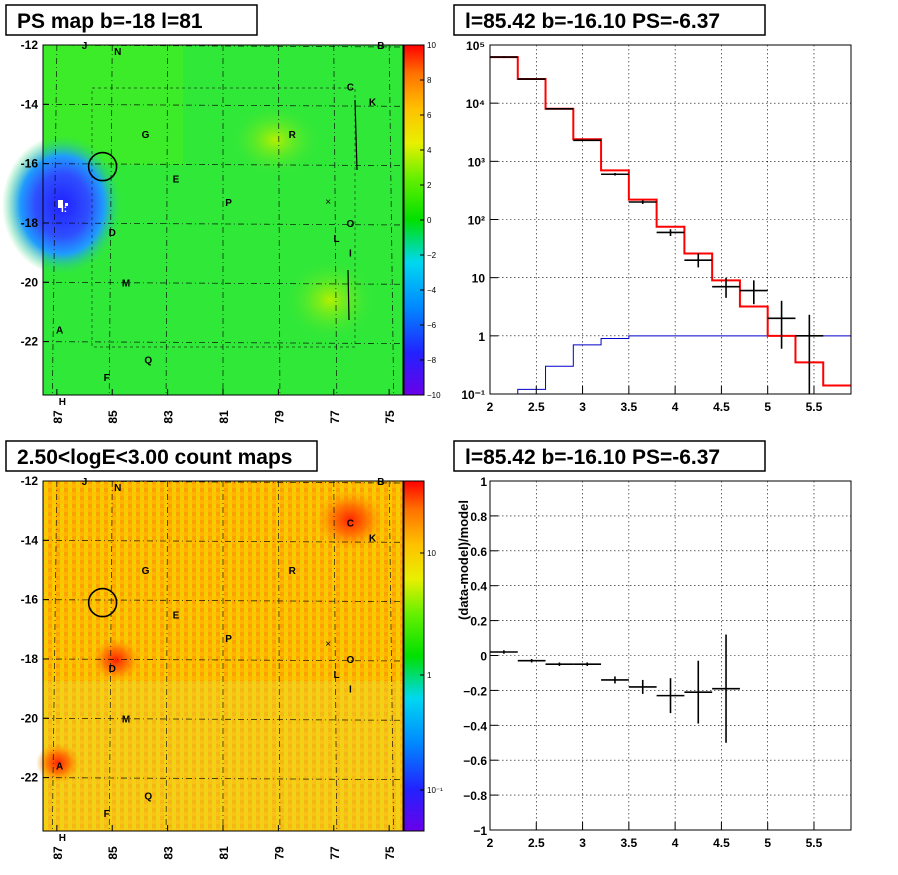  I want to click on source-label: C, so click(350, 524).